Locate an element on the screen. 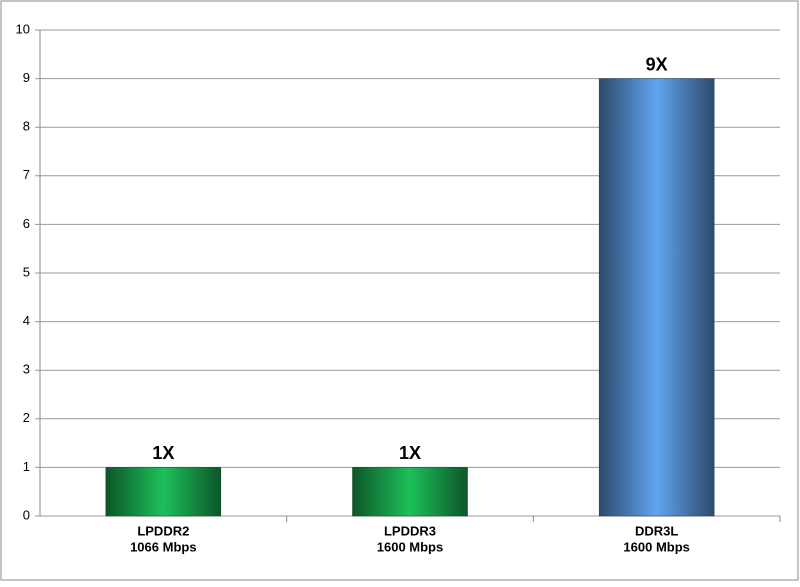  y-tick-label: 10 is located at coordinates (23, 28).